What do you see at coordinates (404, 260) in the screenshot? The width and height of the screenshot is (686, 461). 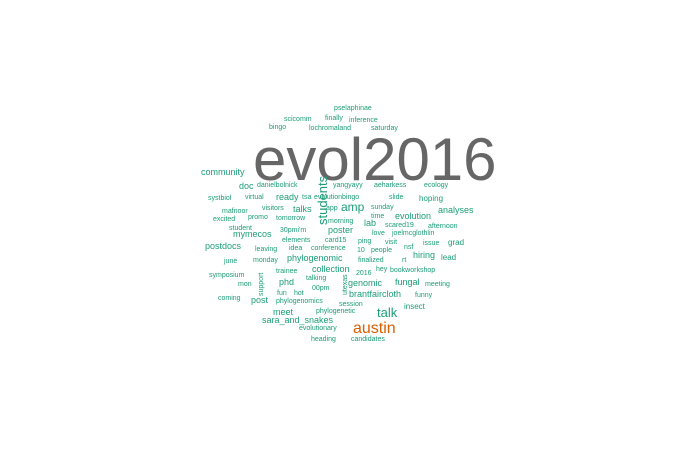 I see `word-rt: rt` at bounding box center [404, 260].